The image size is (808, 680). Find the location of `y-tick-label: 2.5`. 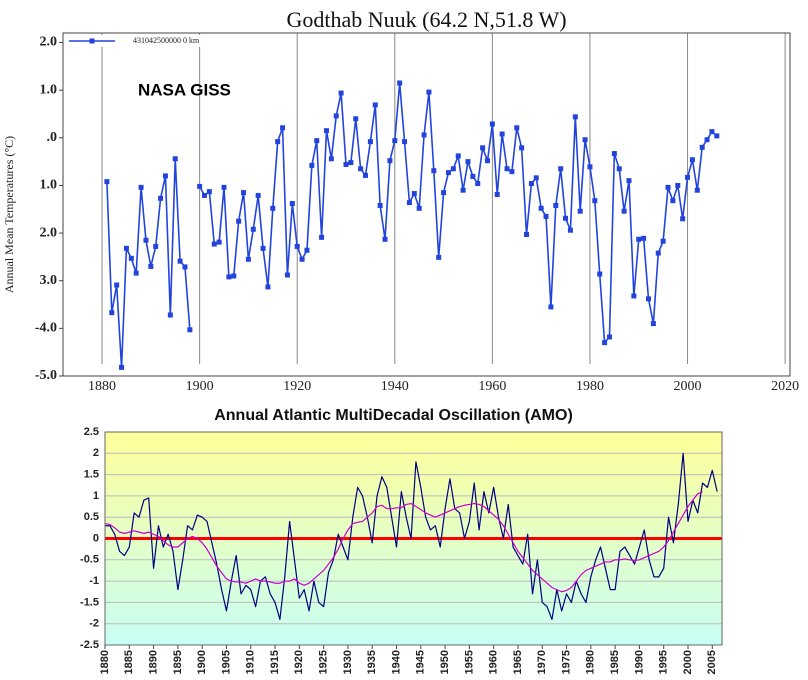

y-tick-label: 2.5 is located at coordinates (91, 432).